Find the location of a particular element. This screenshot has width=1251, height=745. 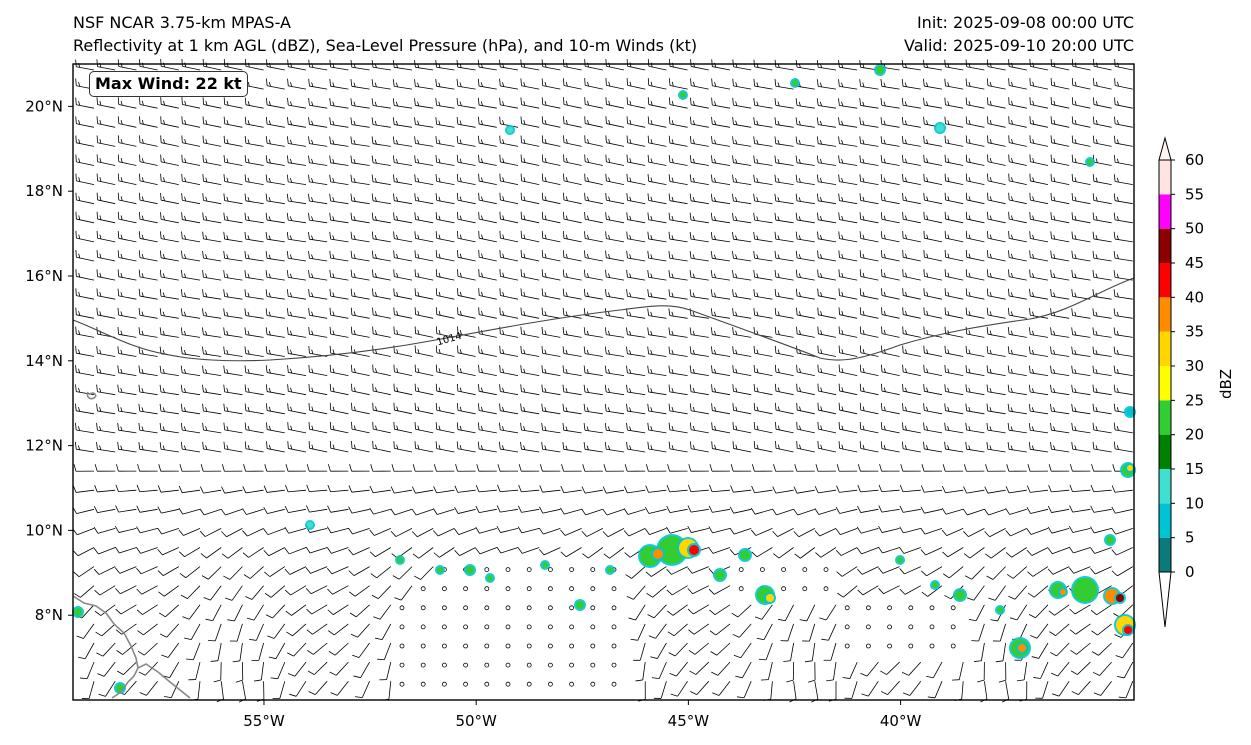

colorbar-tick-label: 45 is located at coordinates (1194, 263).